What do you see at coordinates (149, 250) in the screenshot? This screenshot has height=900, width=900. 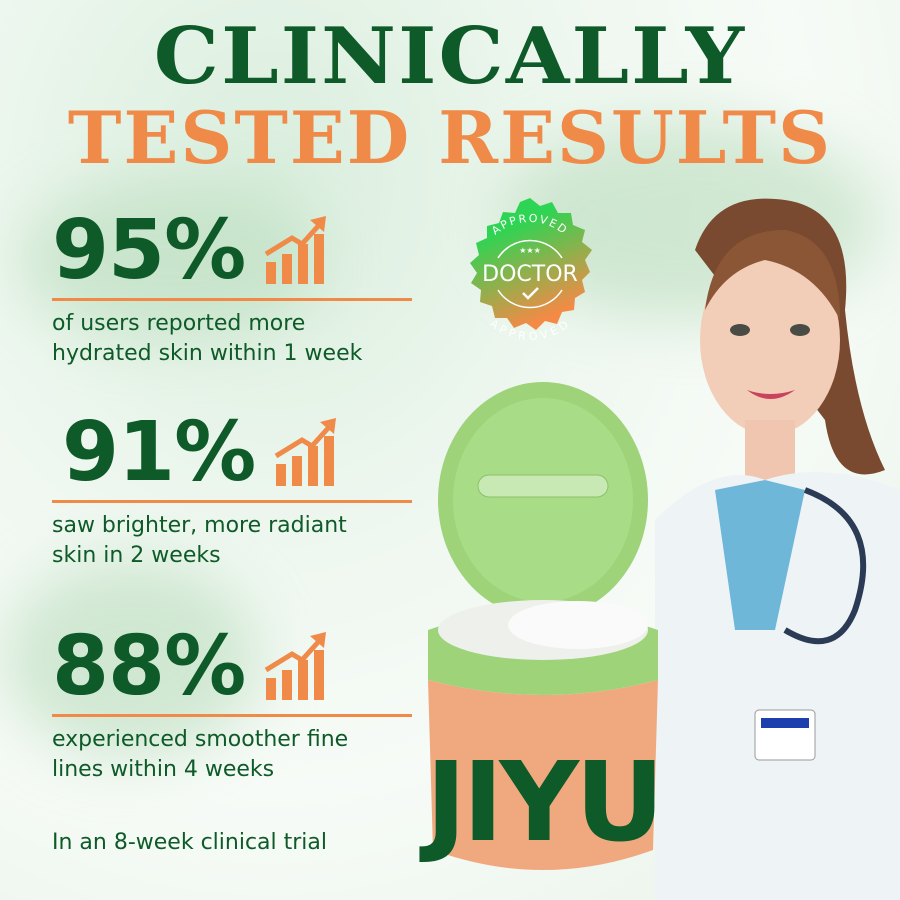 I see `stat-percent: 95%` at bounding box center [149, 250].